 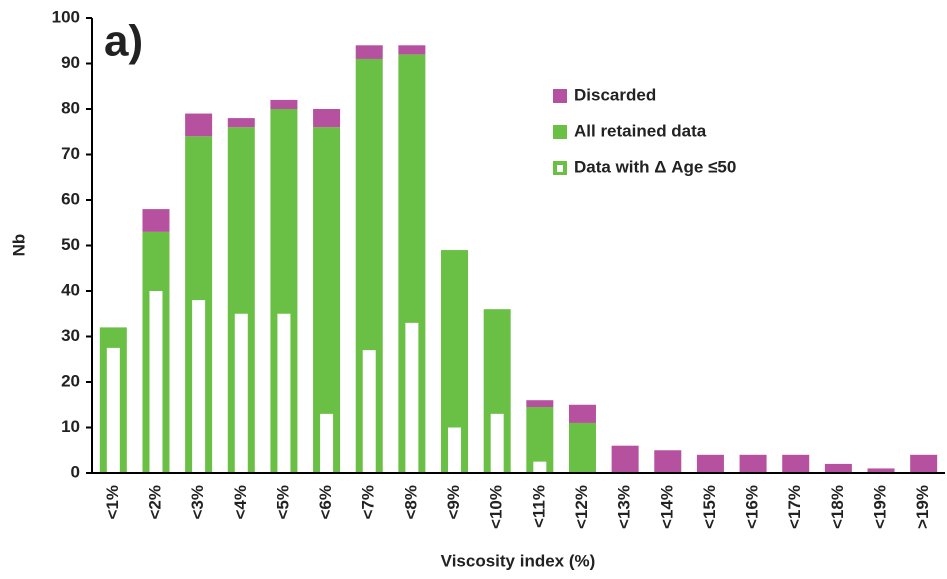 I want to click on x-tick-label: <7%, so click(x=368, y=502).